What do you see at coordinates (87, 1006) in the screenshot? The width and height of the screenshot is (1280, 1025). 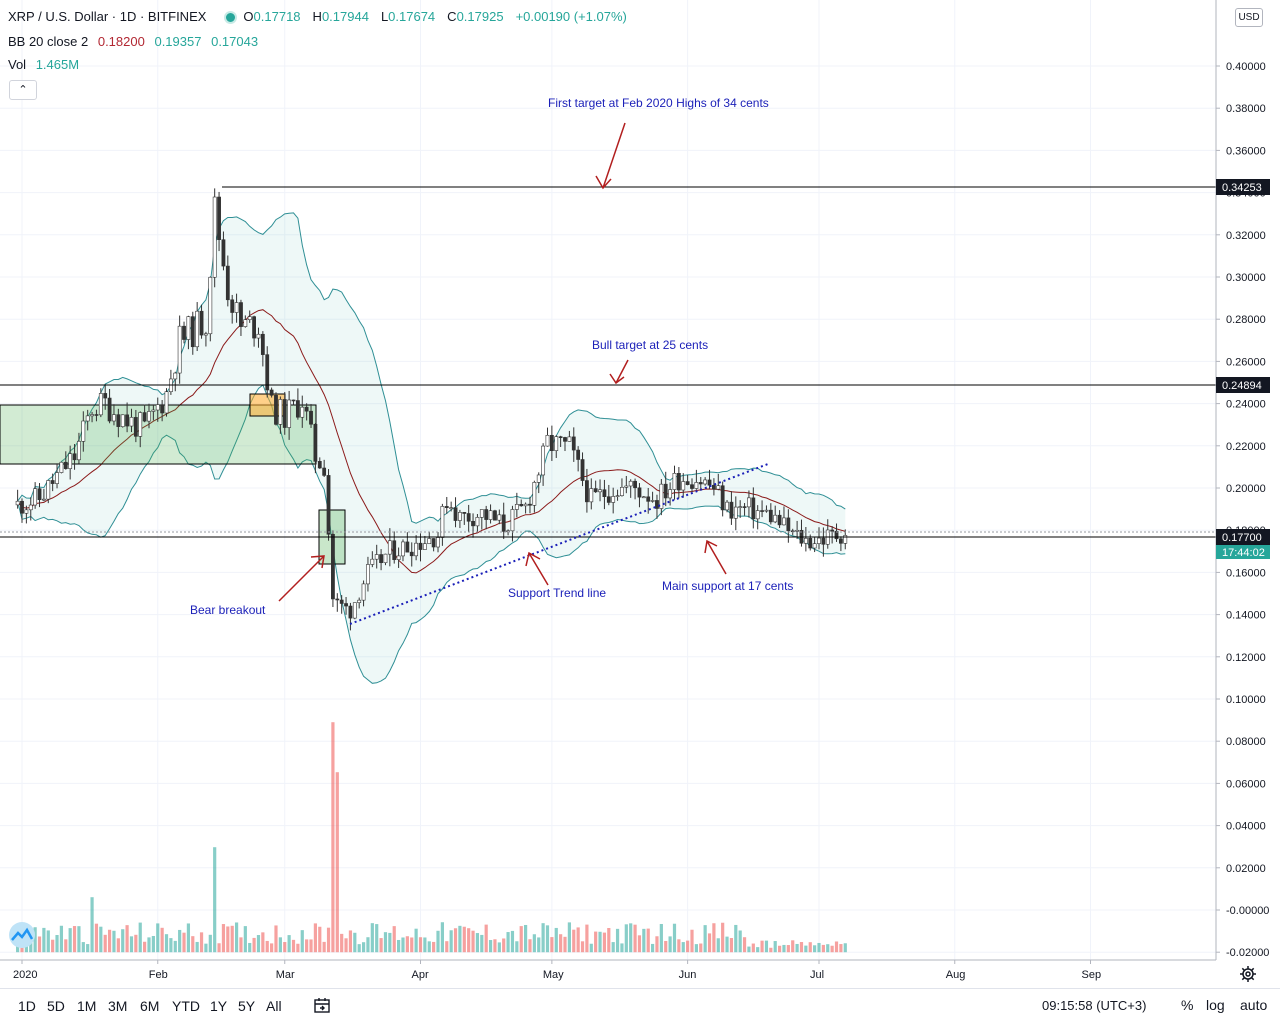 I see `timeframe-1m-button: 1M` at bounding box center [87, 1006].